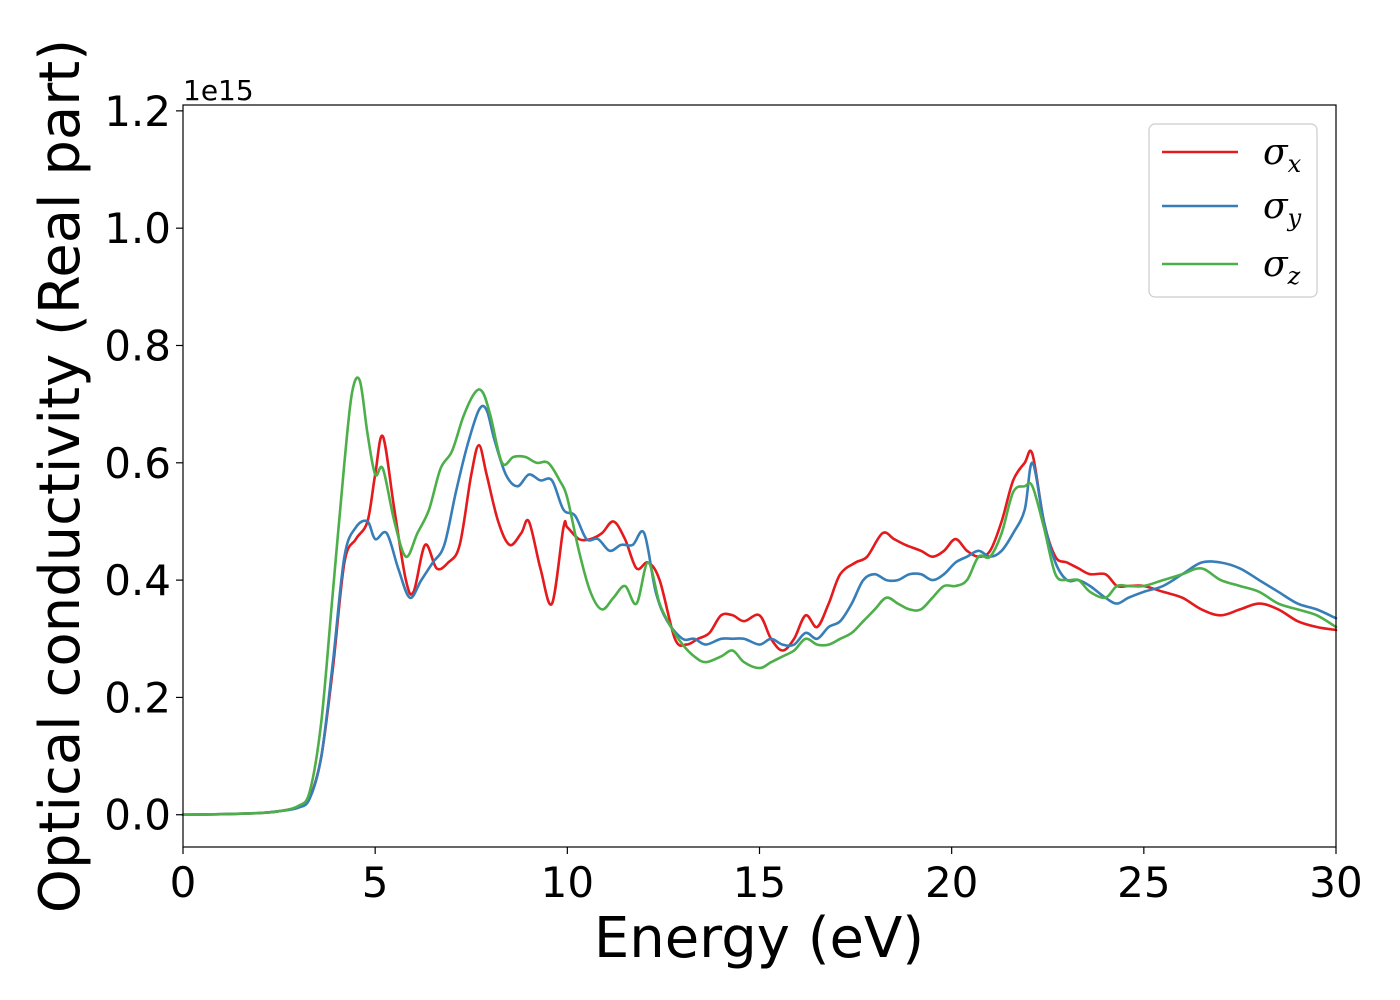 The height and width of the screenshot is (1000, 1400). I want to click on y-tick-label: 1.2, so click(137, 111).